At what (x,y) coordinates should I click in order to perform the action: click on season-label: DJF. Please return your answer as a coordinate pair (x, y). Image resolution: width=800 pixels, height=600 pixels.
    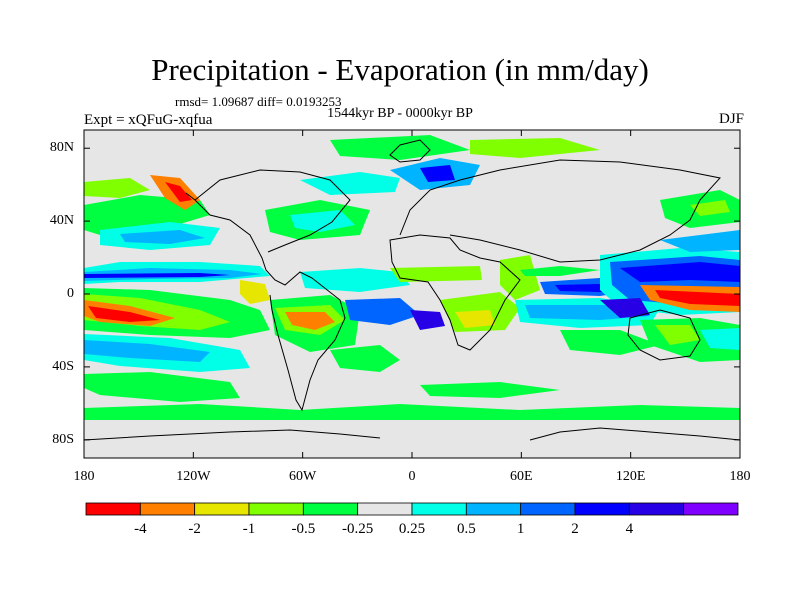
    Looking at the image, I should click on (731, 119).